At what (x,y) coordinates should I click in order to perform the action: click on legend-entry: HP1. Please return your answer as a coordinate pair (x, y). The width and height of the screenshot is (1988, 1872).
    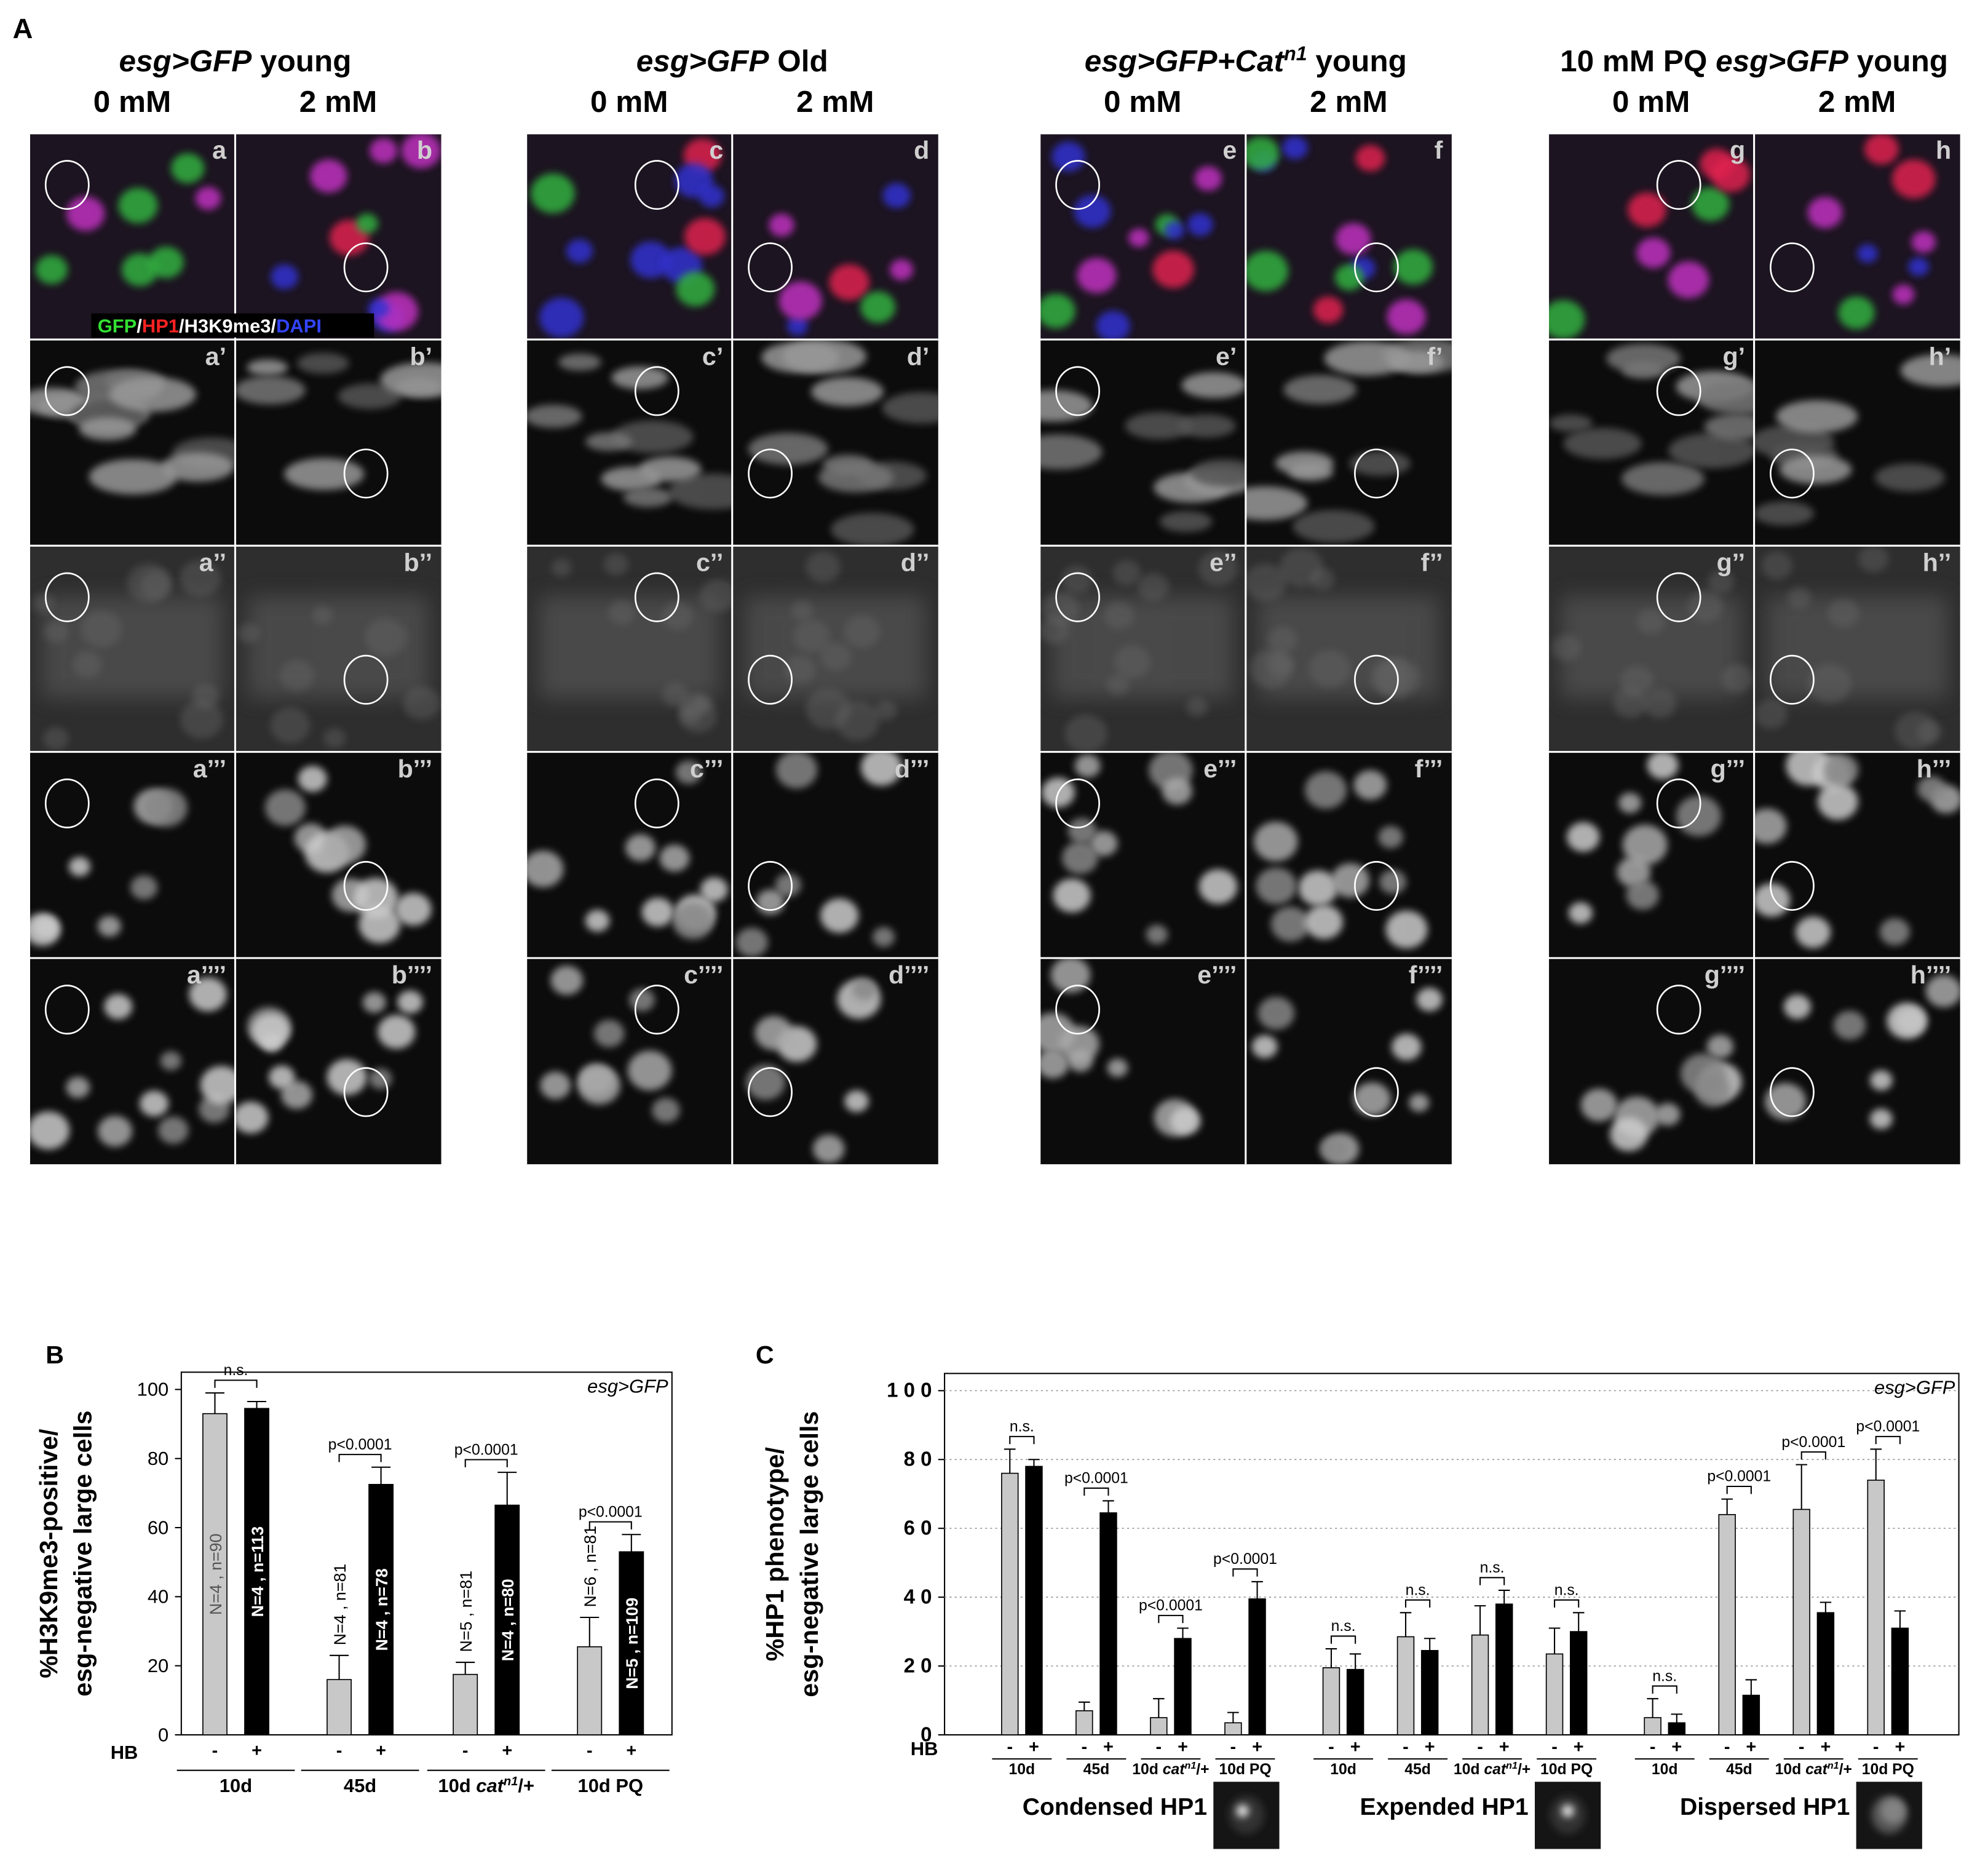
    Looking at the image, I should click on (160, 326).